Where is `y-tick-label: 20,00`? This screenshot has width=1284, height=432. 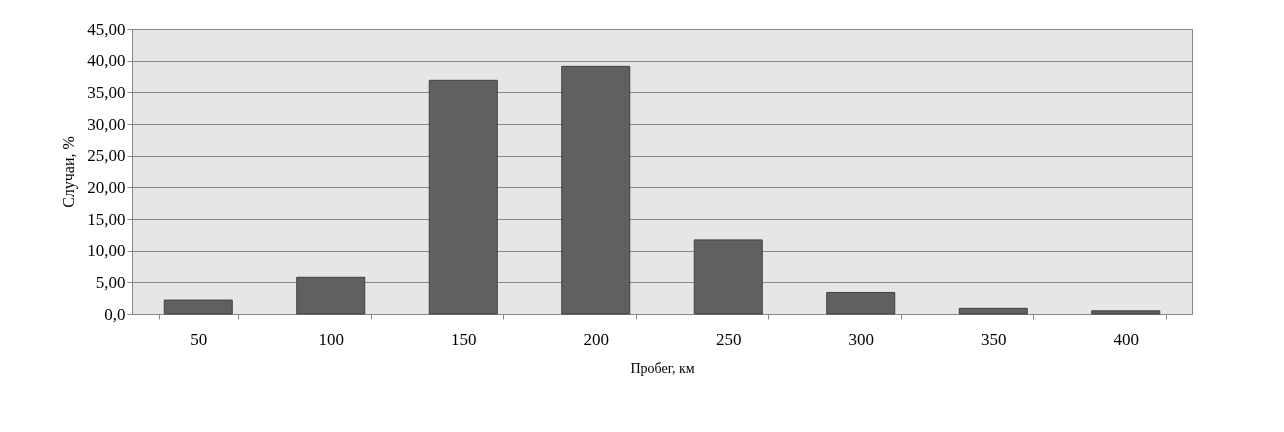
y-tick-label: 20,00 is located at coordinates (106, 187).